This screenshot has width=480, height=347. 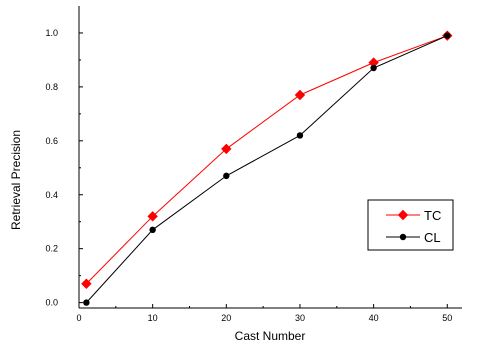 What do you see at coordinates (264, 313) in the screenshot?
I see `x-ticks: 0 10 20 30 40 50` at bounding box center [264, 313].